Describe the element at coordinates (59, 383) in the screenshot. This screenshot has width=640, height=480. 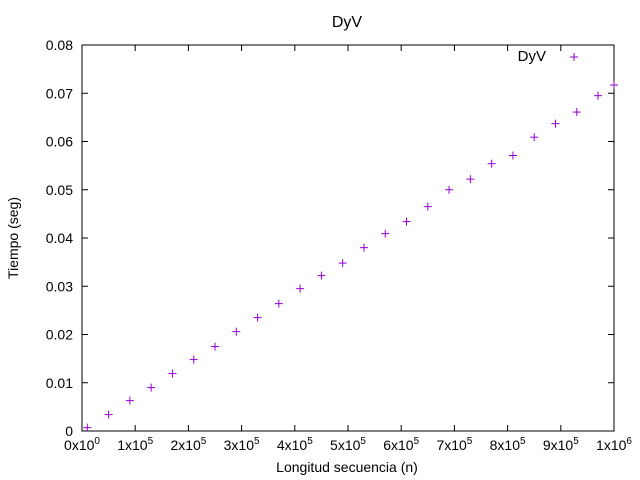
I see `y-tick-label: 0.01` at that location.